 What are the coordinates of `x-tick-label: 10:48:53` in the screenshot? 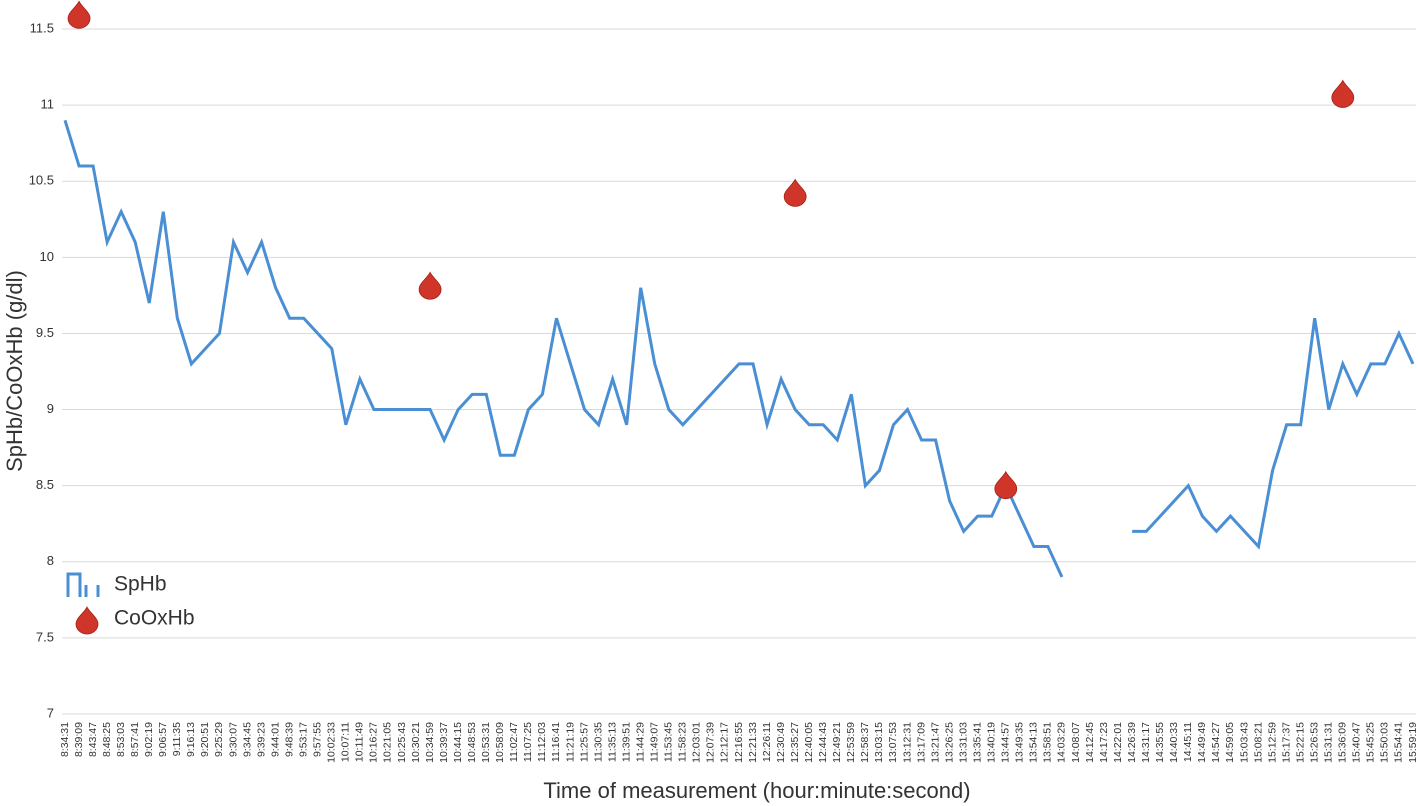 It's located at (472, 742).